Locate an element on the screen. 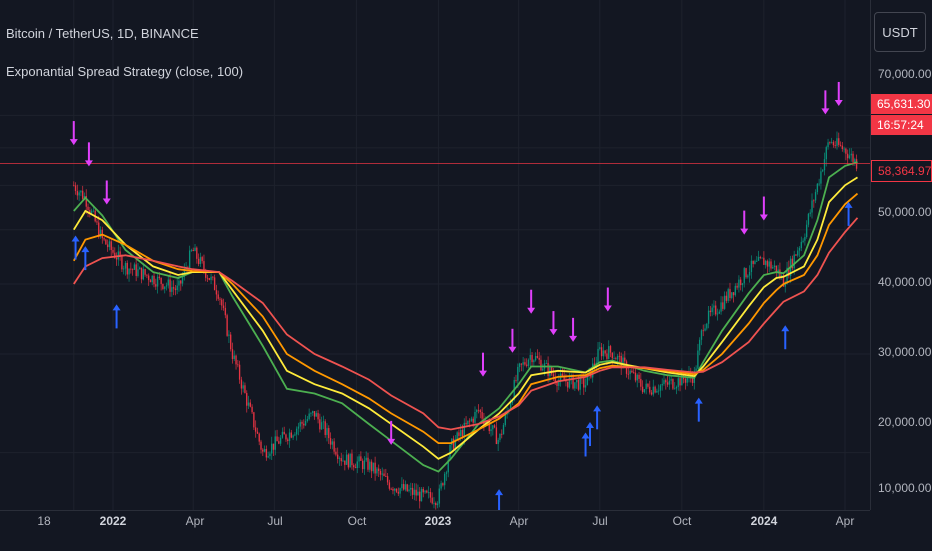 The width and height of the screenshot is (932, 551). currency-button: USDT is located at coordinates (900, 32).